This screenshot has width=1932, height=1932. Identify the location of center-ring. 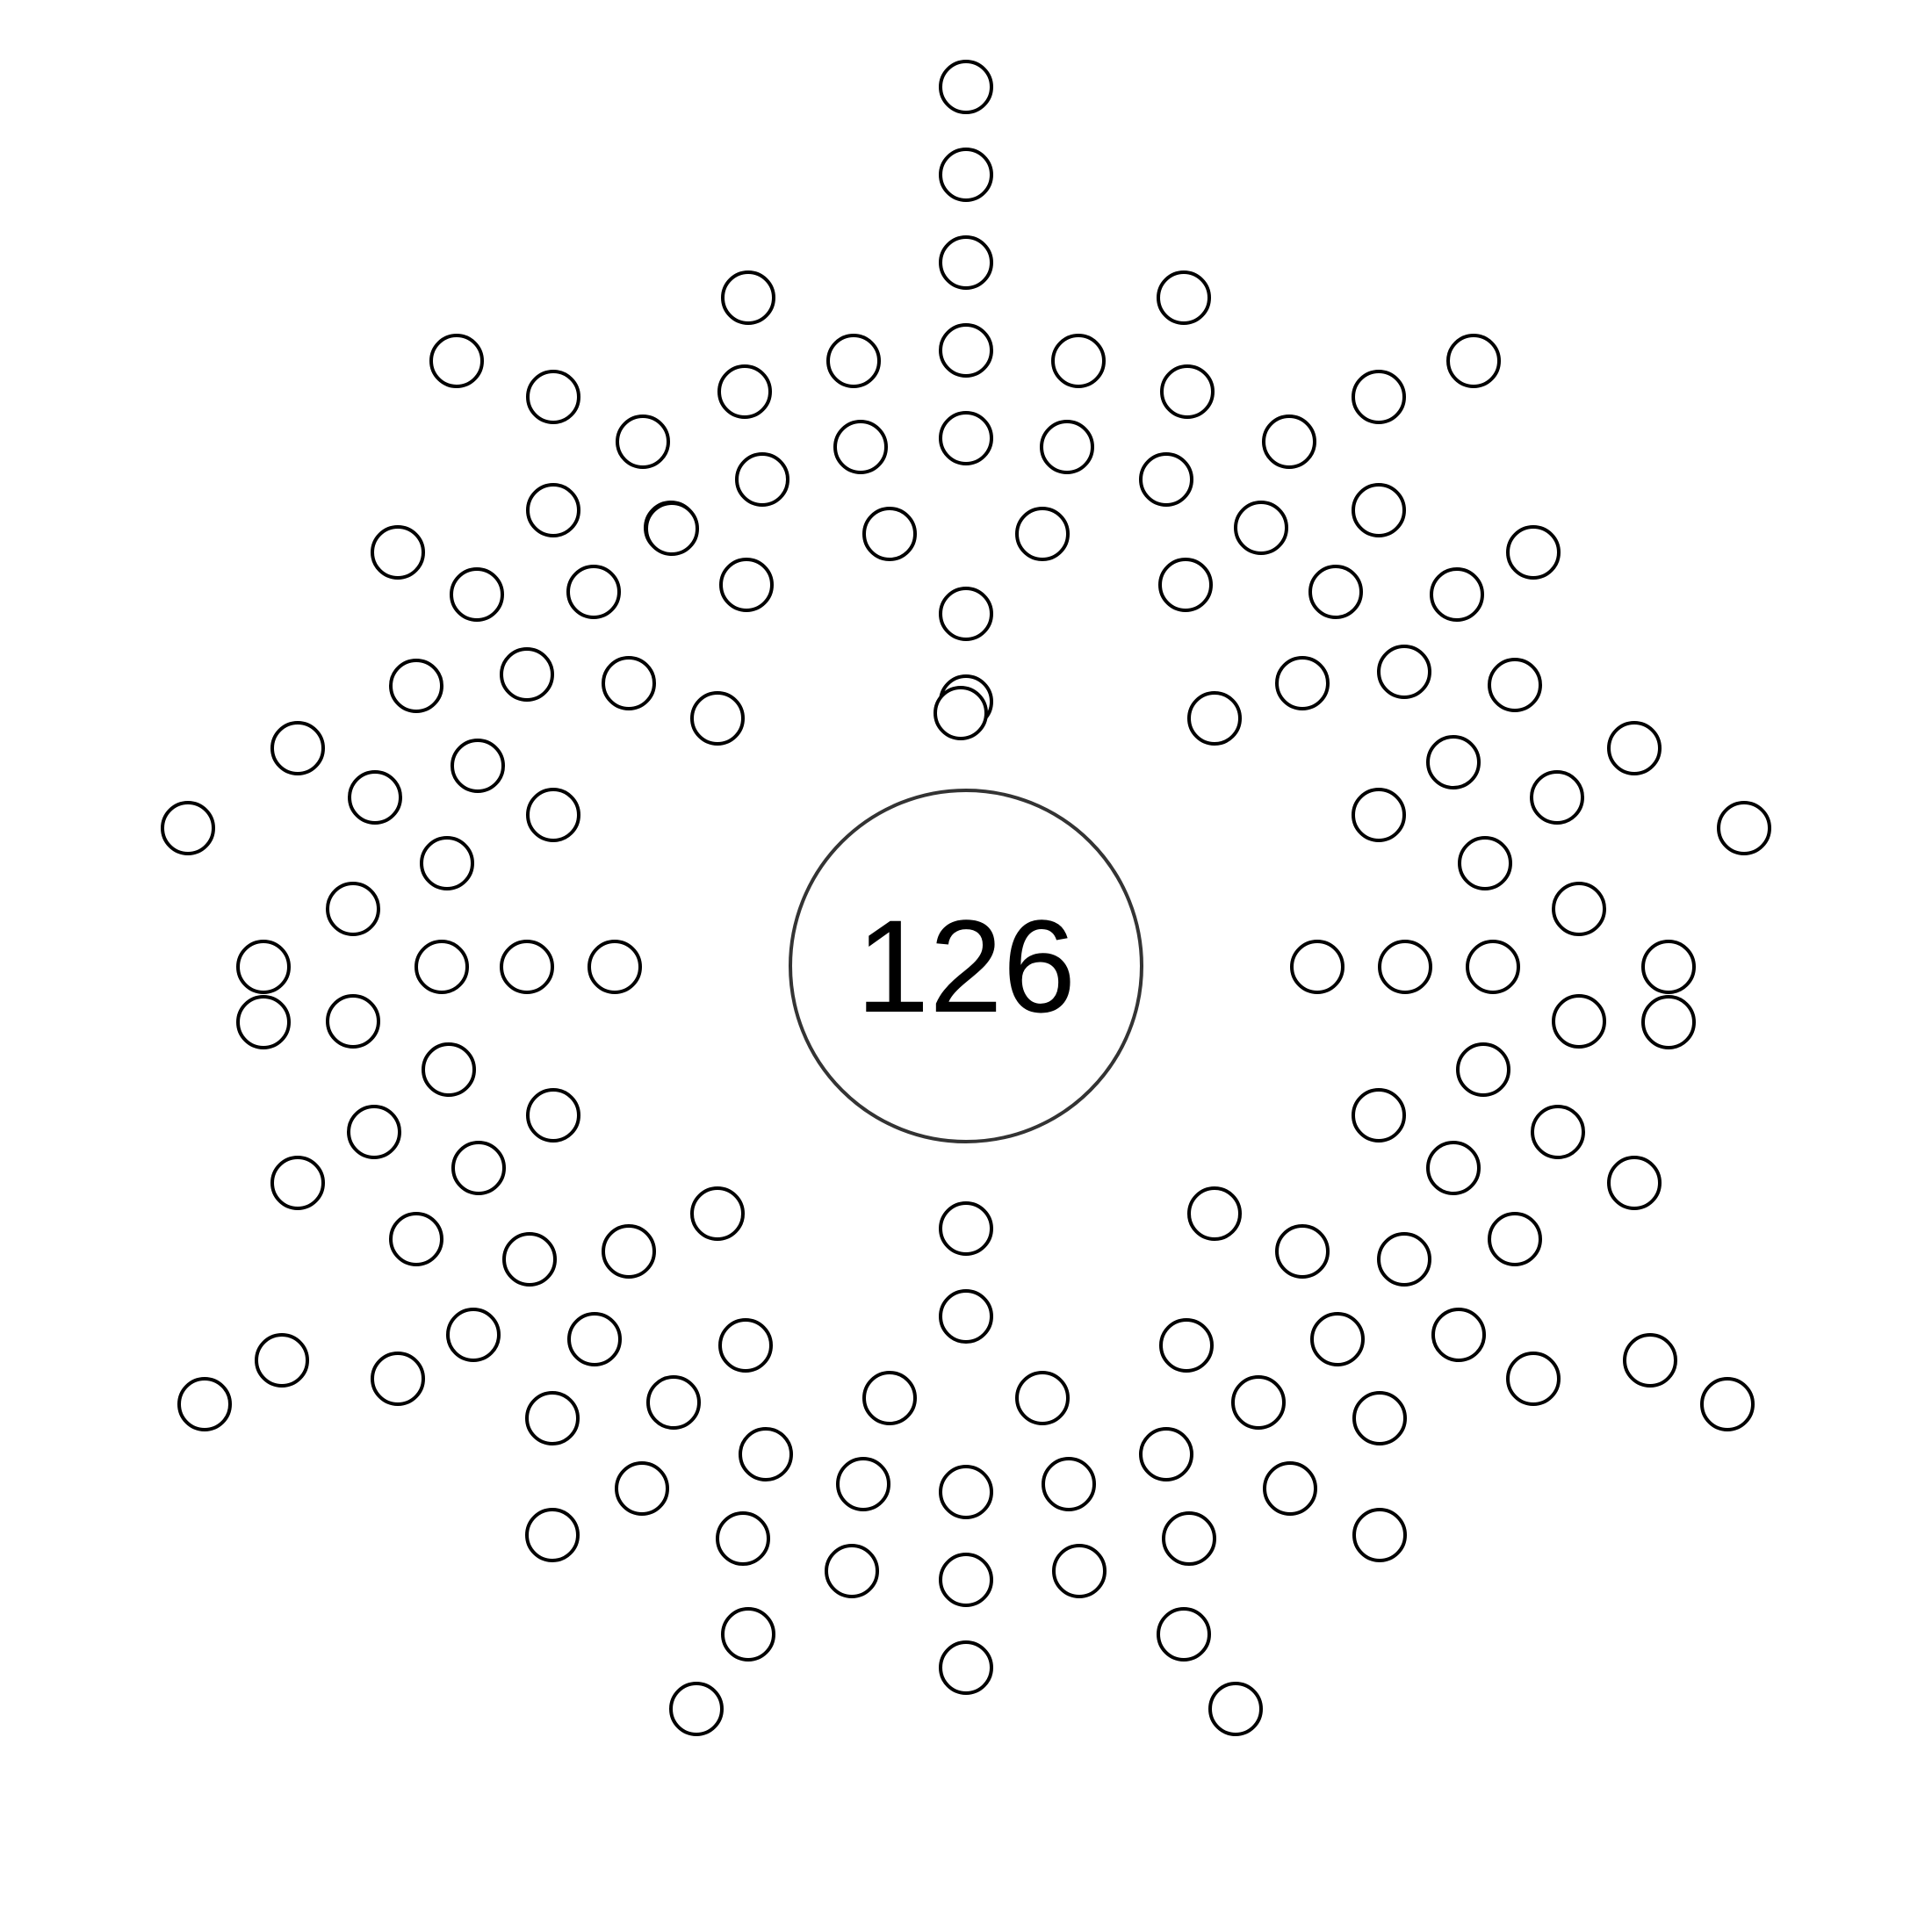
(966, 966).